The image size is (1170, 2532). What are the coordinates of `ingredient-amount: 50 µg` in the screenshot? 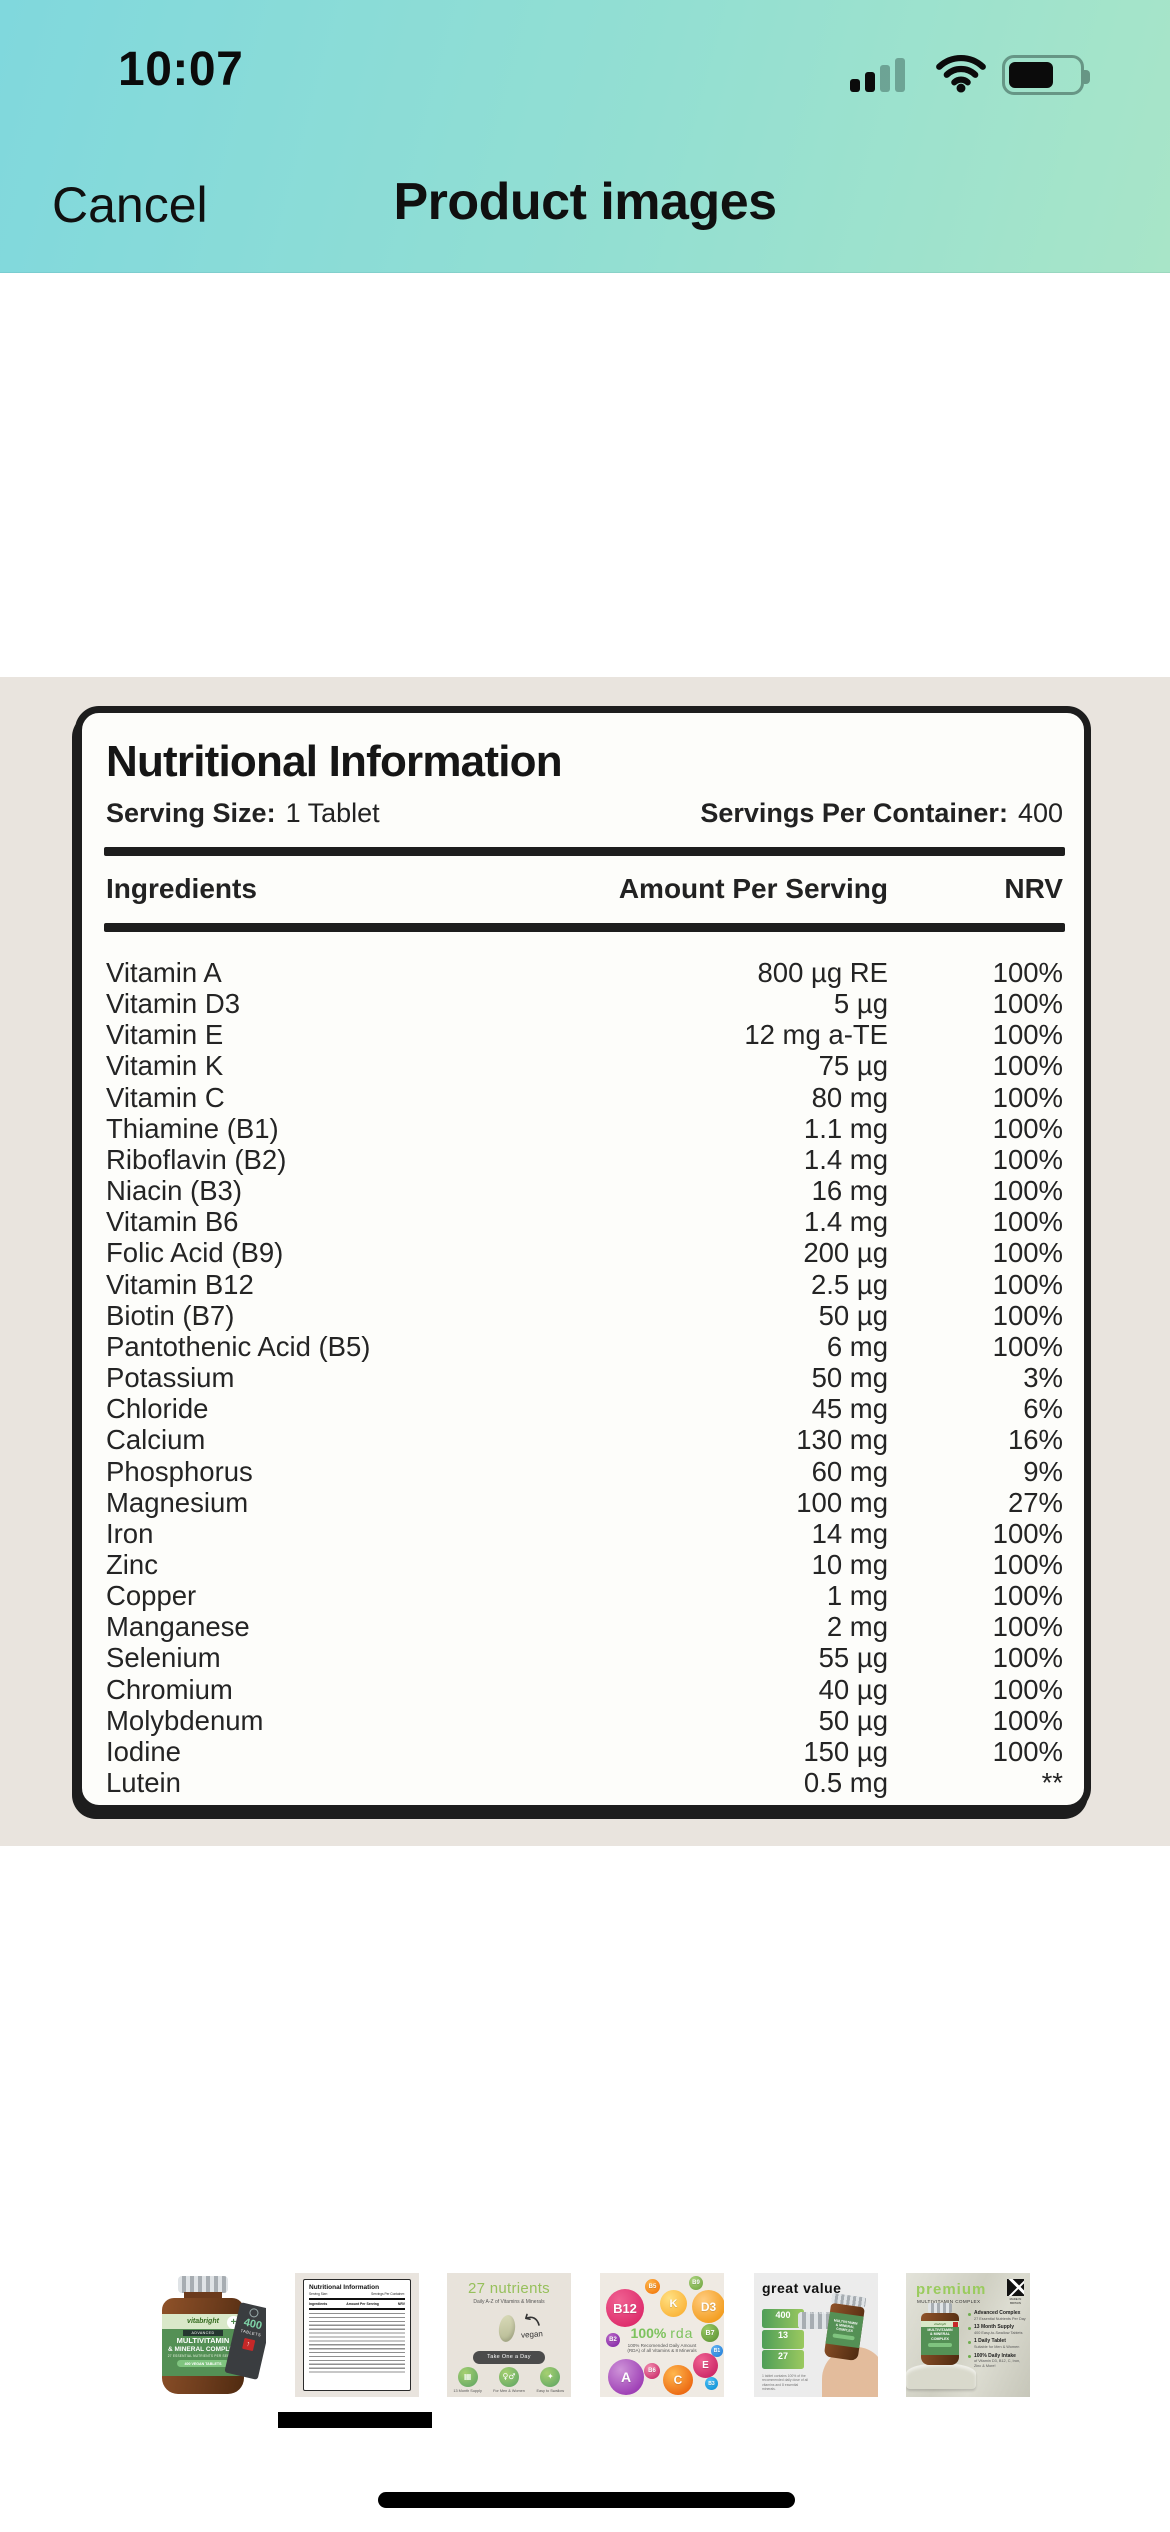 It's located at (853, 1315).